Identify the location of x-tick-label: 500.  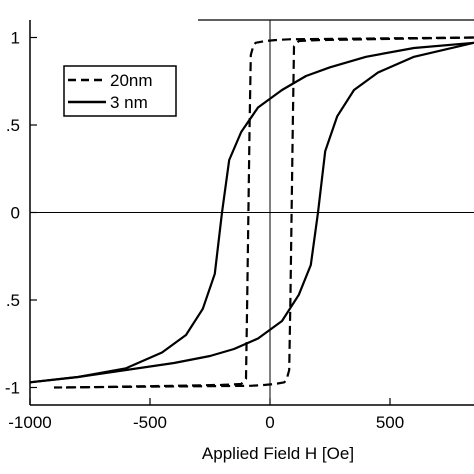
(390, 422).